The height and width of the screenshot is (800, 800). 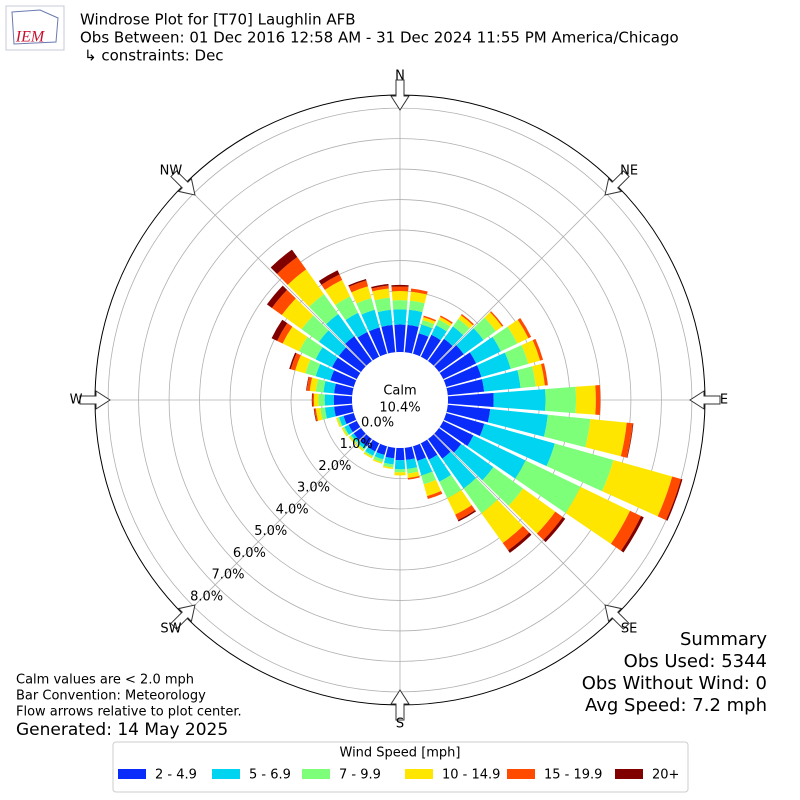 What do you see at coordinates (129, 712) in the screenshot?
I see `note-line: Flow arrows relative to plot center.` at bounding box center [129, 712].